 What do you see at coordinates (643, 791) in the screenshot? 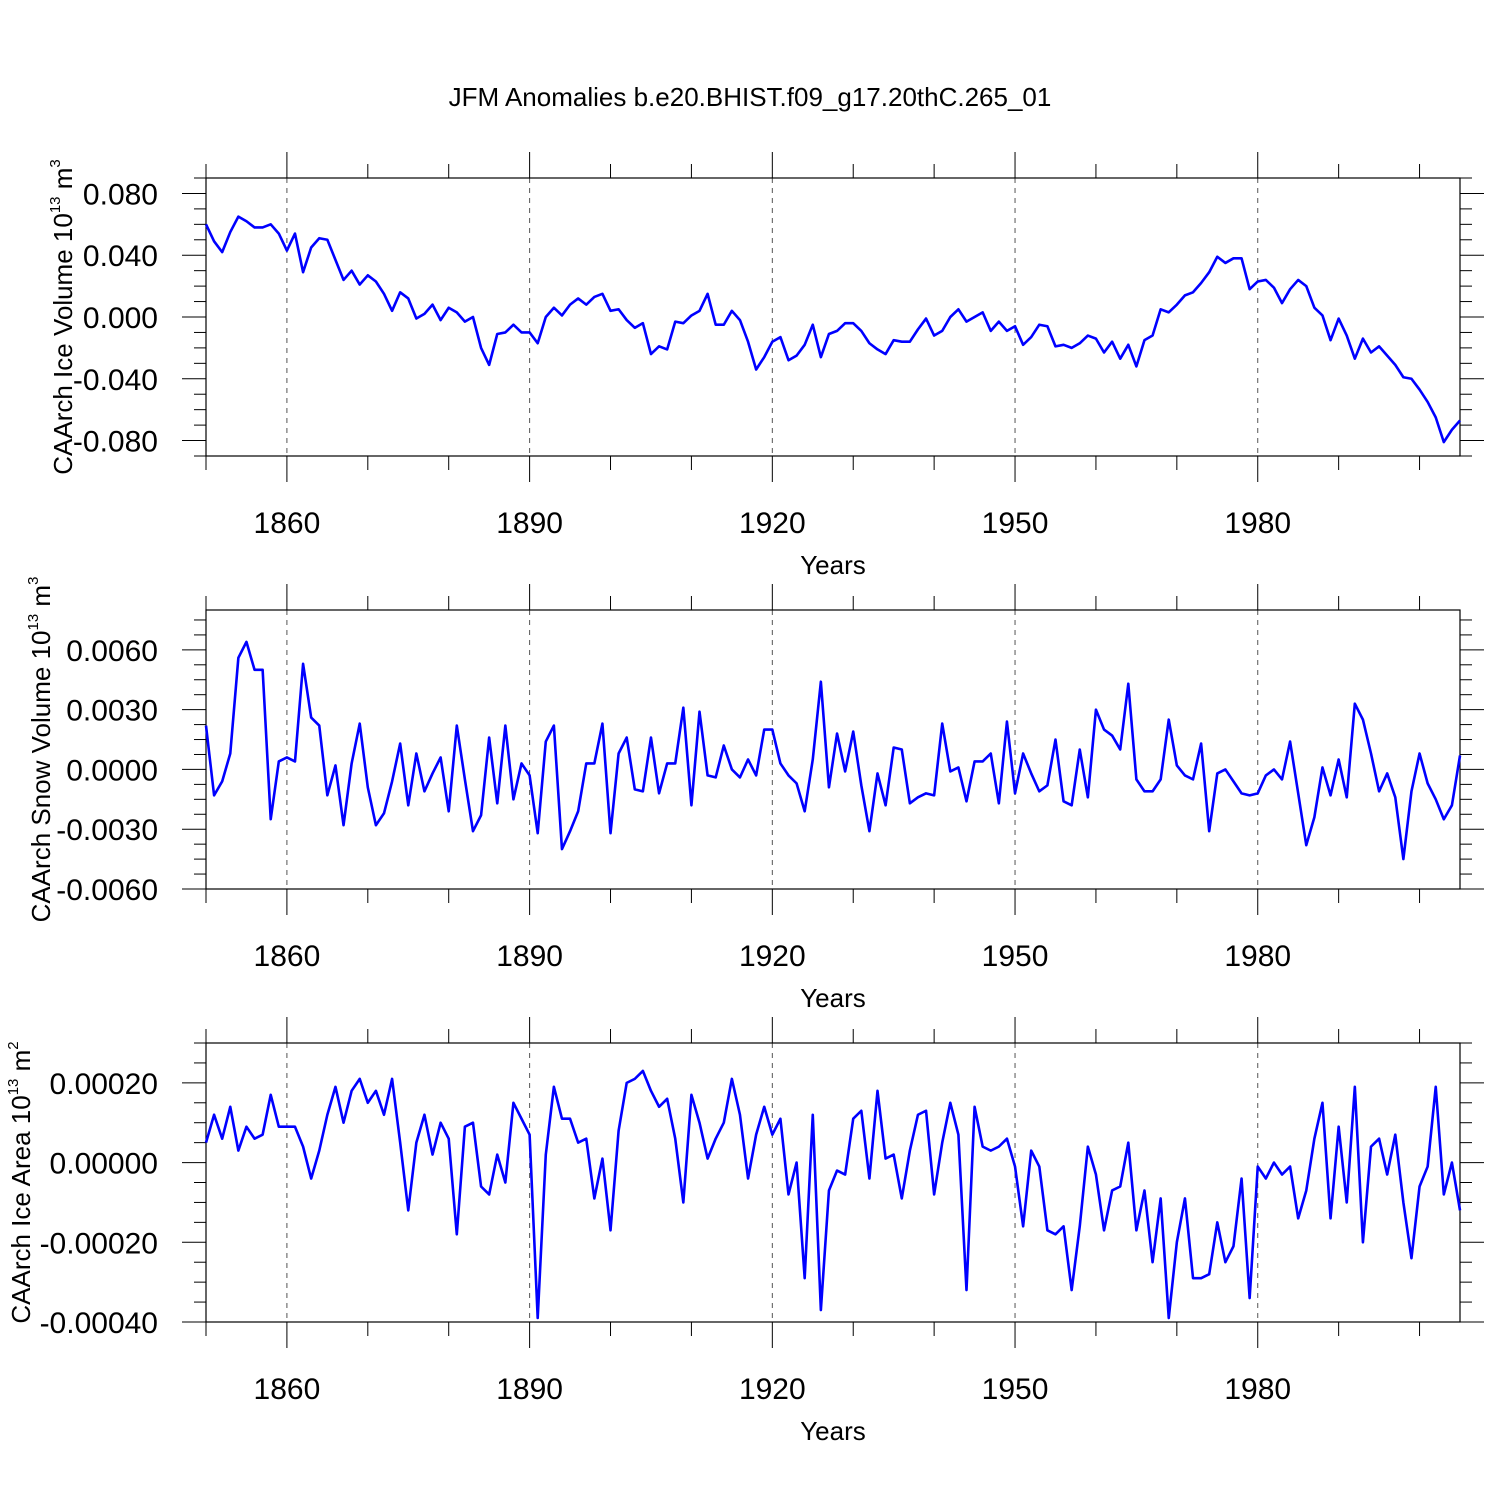
I see `data-point-1904` at bounding box center [643, 791].